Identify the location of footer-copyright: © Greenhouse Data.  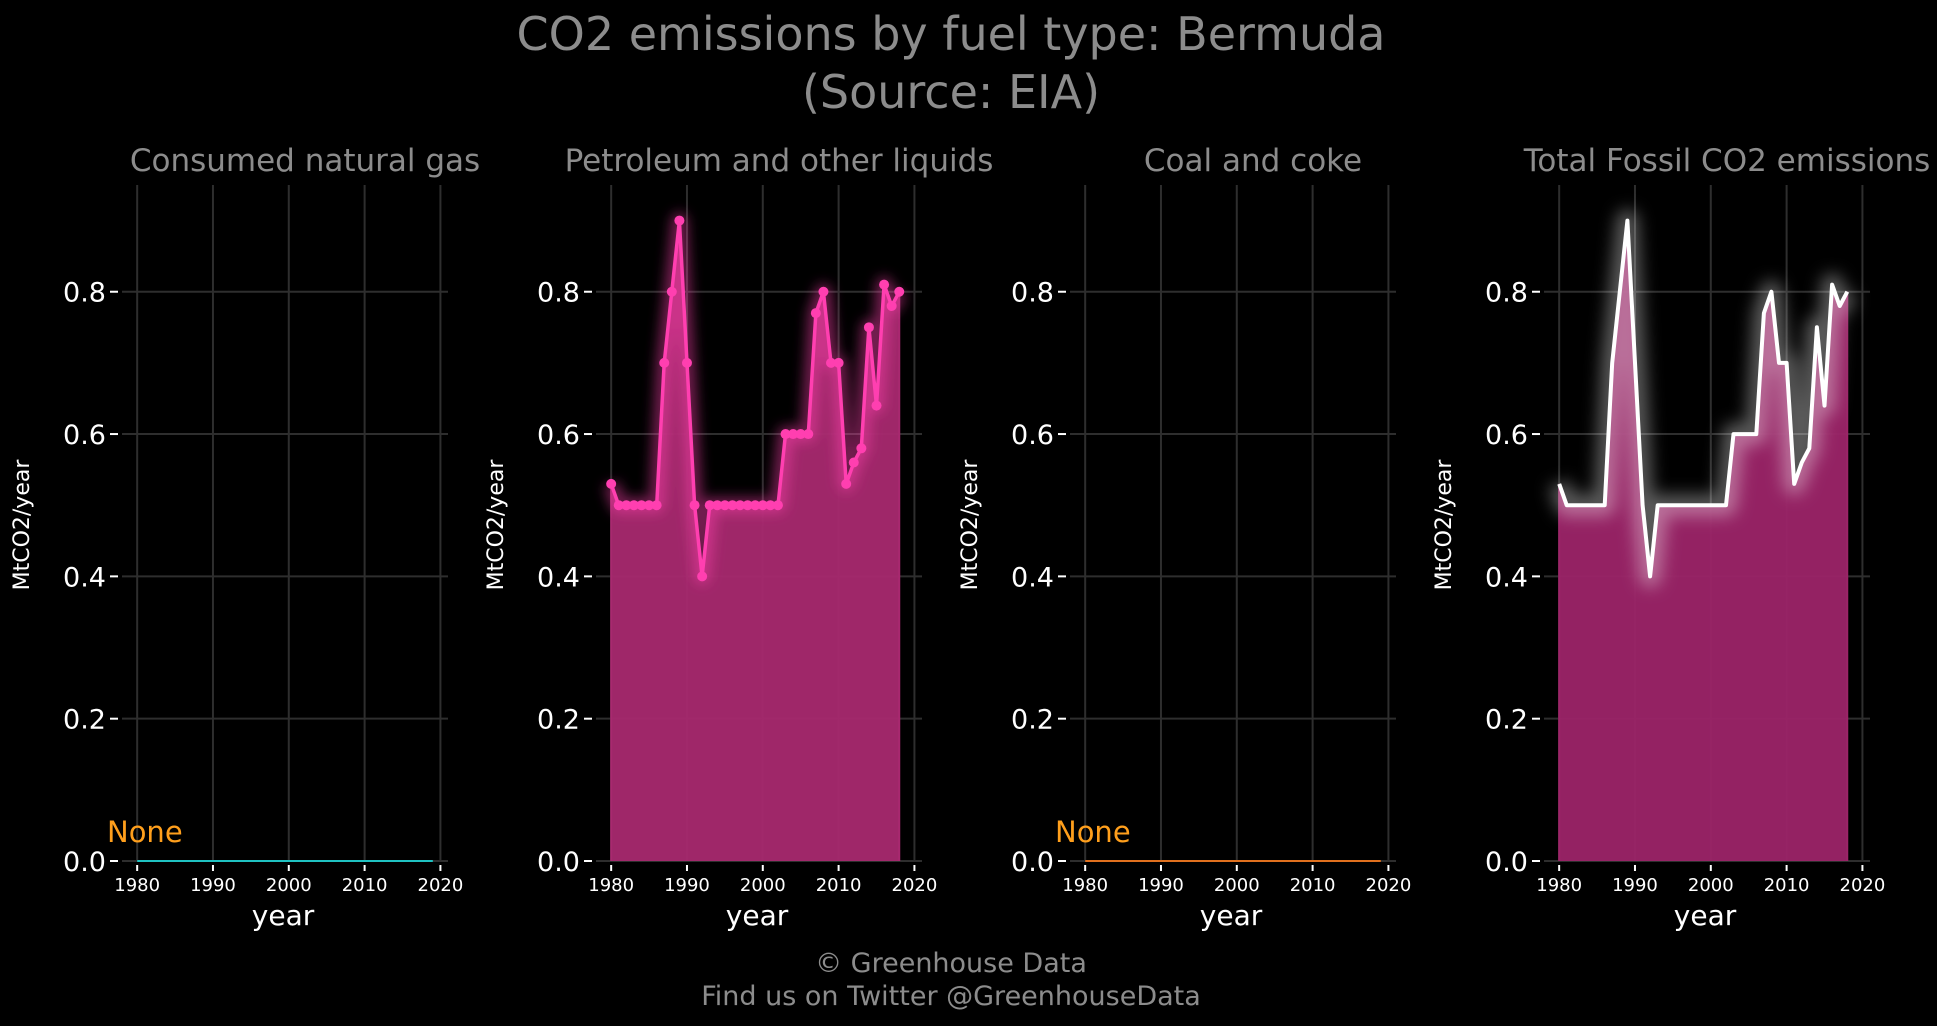
(951, 963).